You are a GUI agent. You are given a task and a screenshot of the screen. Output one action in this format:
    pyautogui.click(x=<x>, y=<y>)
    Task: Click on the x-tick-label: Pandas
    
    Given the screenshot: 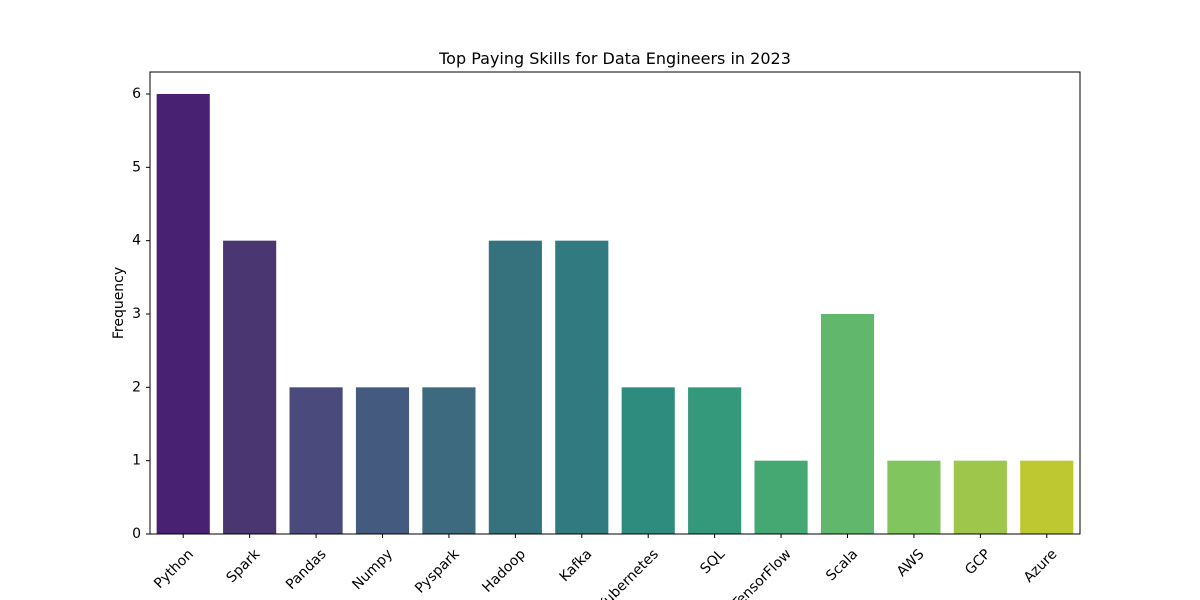 What is the action you would take?
    pyautogui.click(x=306, y=569)
    